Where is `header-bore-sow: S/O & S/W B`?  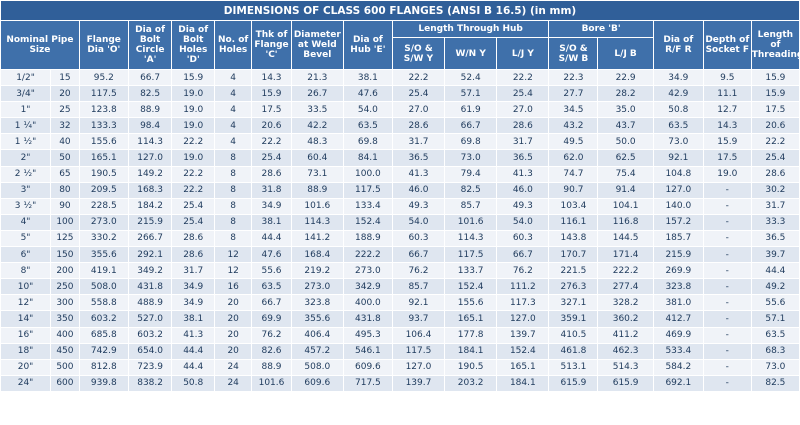 header-bore-sow: S/O & S/W B is located at coordinates (573, 53).